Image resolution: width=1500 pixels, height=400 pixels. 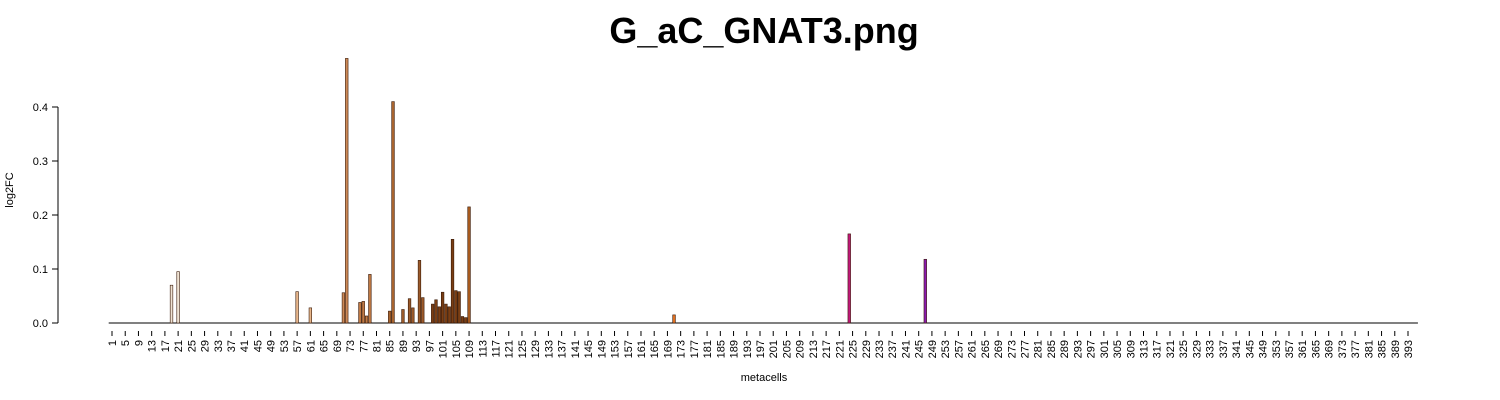 I want to click on x-tick-label: 305, so click(x=1118, y=349).